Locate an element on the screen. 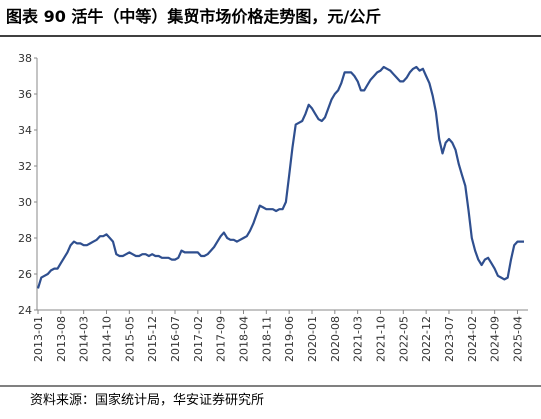 This screenshot has width=541, height=419. x-tick-label: 2017-02 is located at coordinates (198, 339).